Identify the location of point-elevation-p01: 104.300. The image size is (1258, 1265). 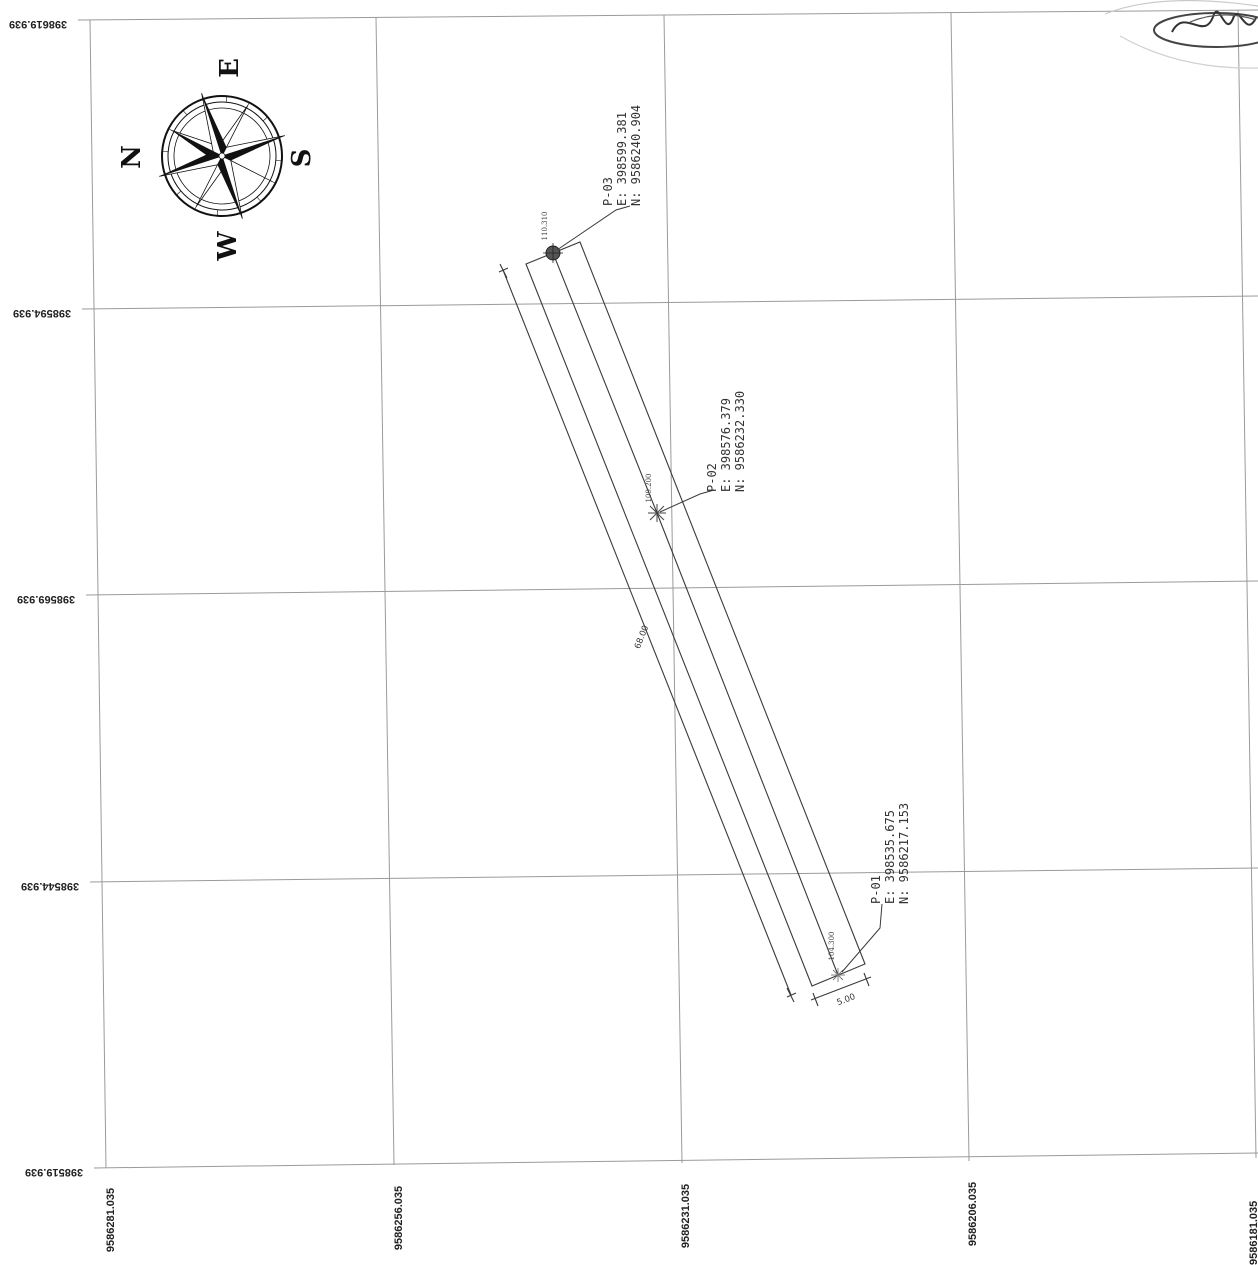
(832, 946).